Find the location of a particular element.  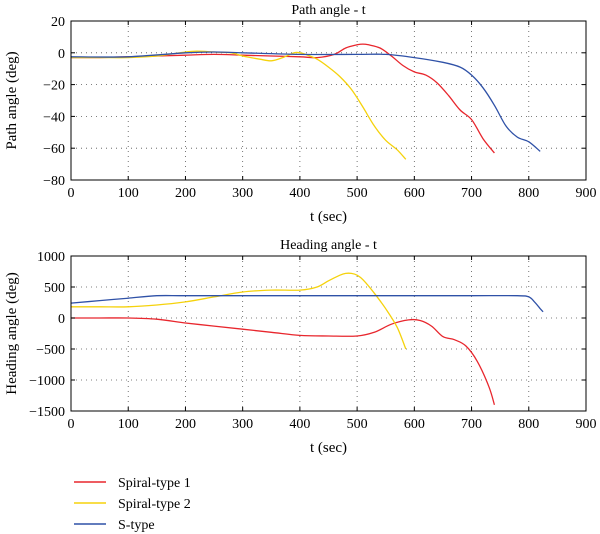

legend-label: S-type is located at coordinates (136, 525).